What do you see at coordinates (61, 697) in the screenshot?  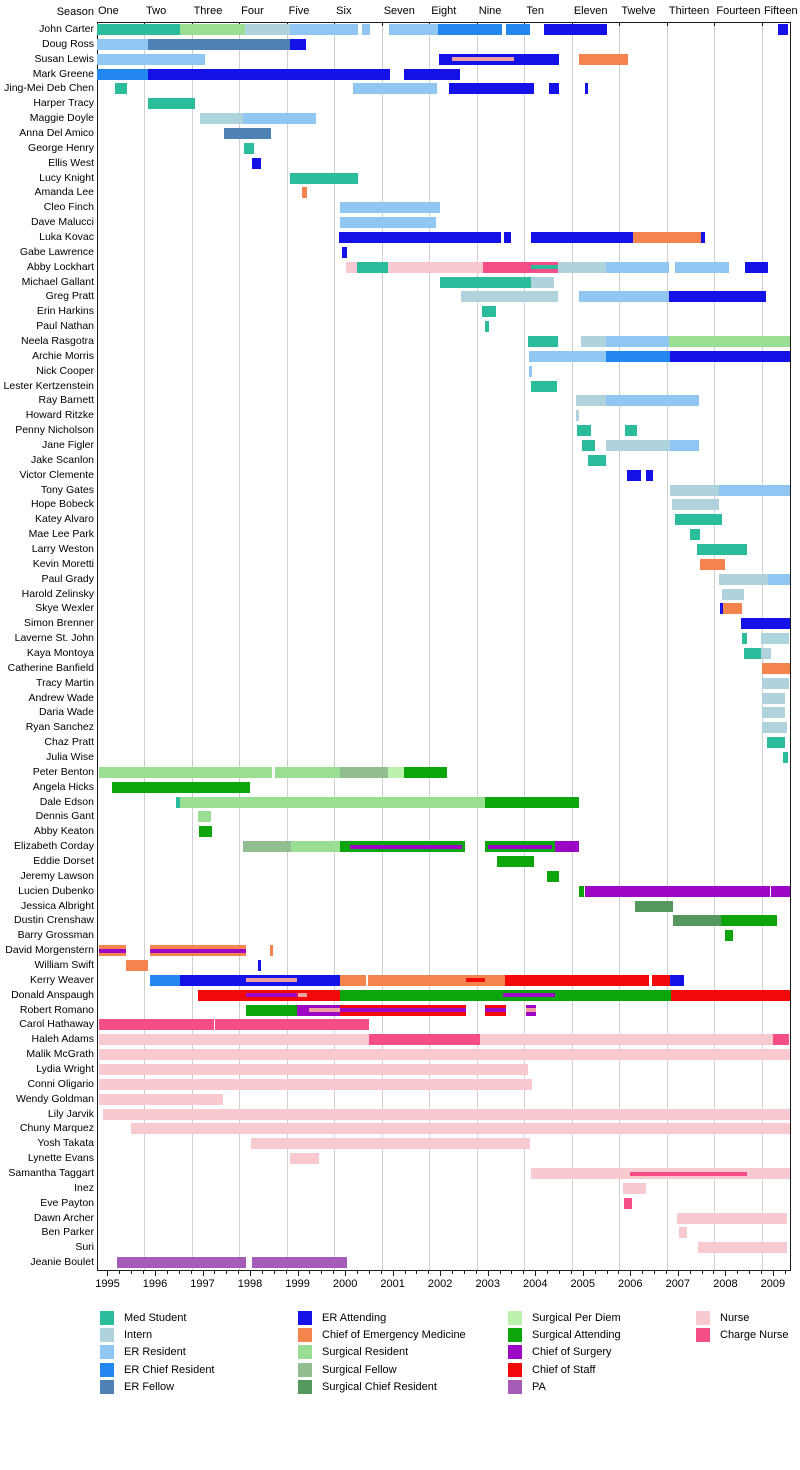 I see `row-label: Andrew Wade` at bounding box center [61, 697].